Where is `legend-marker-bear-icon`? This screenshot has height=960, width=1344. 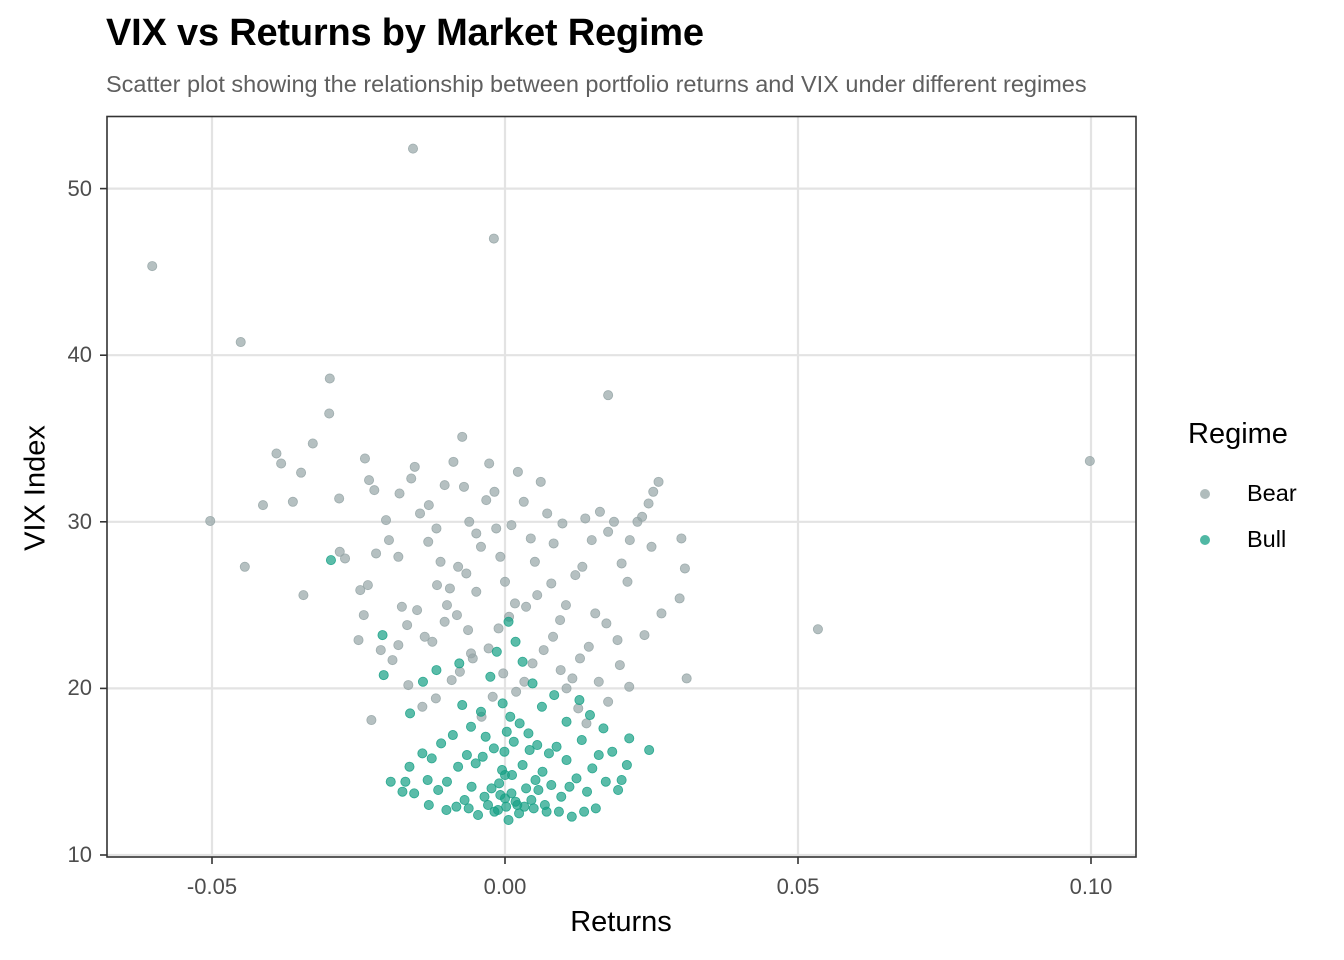
legend-marker-bear-icon is located at coordinates (1205, 493).